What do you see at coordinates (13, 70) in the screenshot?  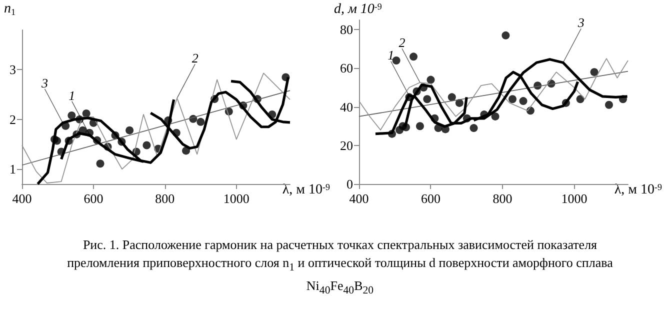 I see `y-tick-label: 3` at bounding box center [13, 70].